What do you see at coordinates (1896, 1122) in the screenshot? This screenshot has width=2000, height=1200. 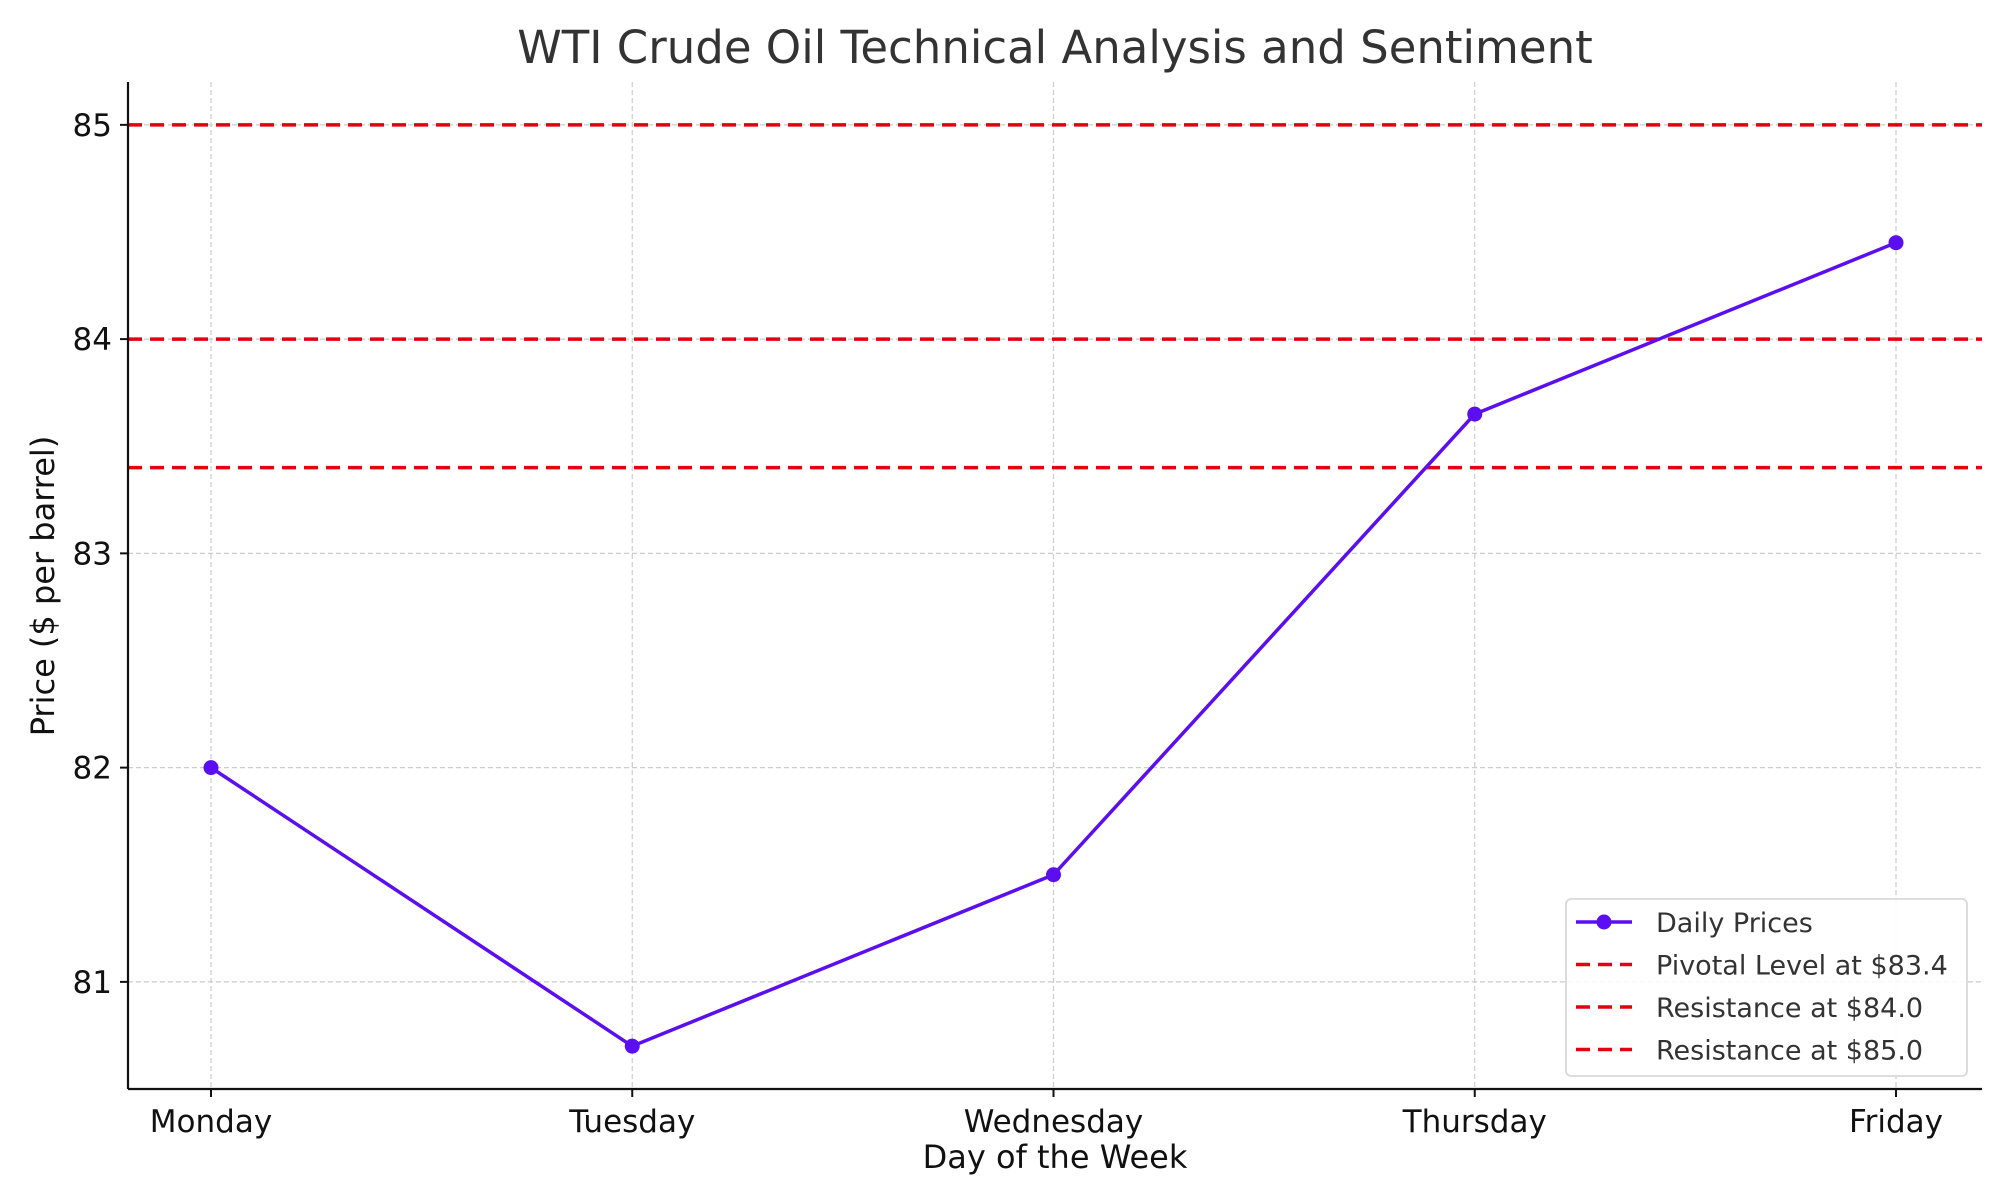 I see `x-tick-label: Friday` at bounding box center [1896, 1122].